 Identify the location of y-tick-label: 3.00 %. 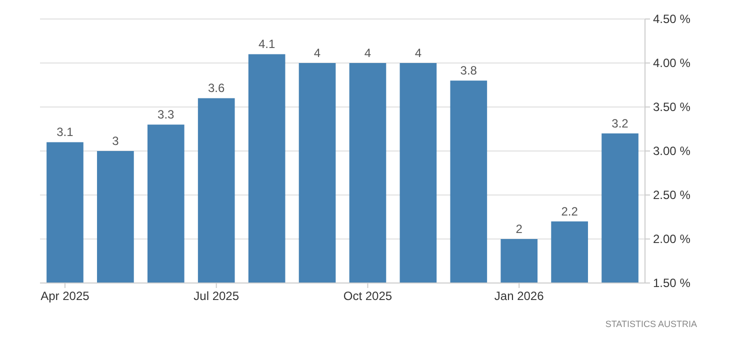
(672, 151).